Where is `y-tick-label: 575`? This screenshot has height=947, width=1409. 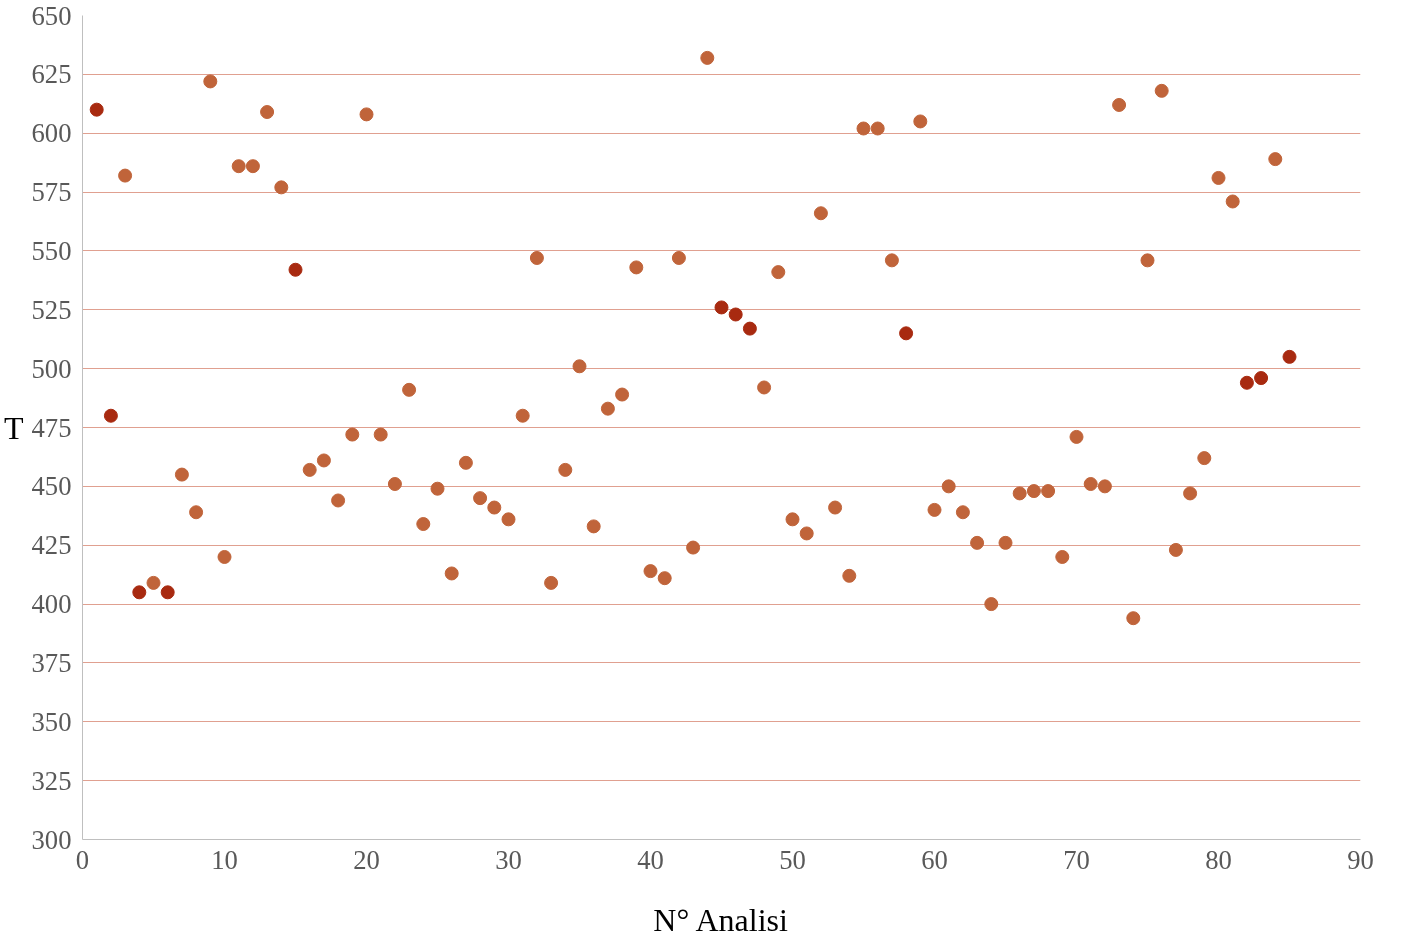 y-tick-label: 575 is located at coordinates (51, 192).